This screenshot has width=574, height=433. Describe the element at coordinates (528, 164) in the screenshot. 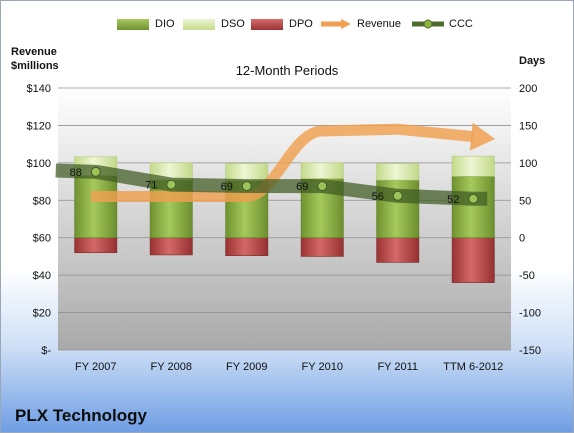

I see `right-axis-tick-label: 100` at that location.